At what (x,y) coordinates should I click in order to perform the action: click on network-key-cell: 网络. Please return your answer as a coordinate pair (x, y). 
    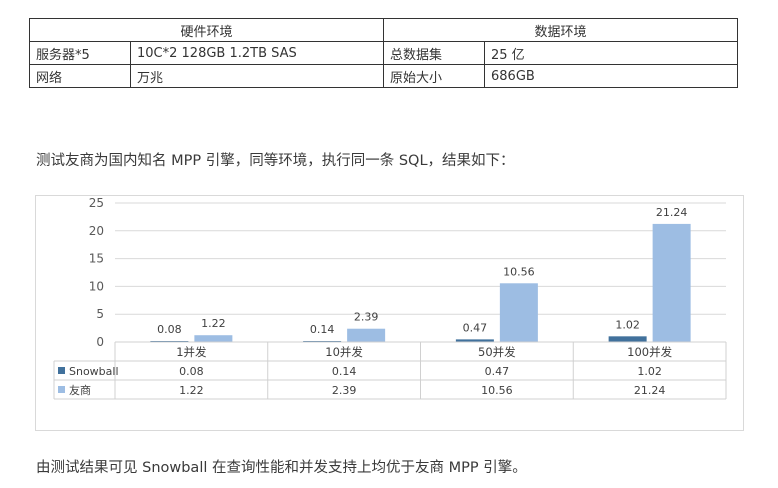
    Looking at the image, I should click on (80, 76).